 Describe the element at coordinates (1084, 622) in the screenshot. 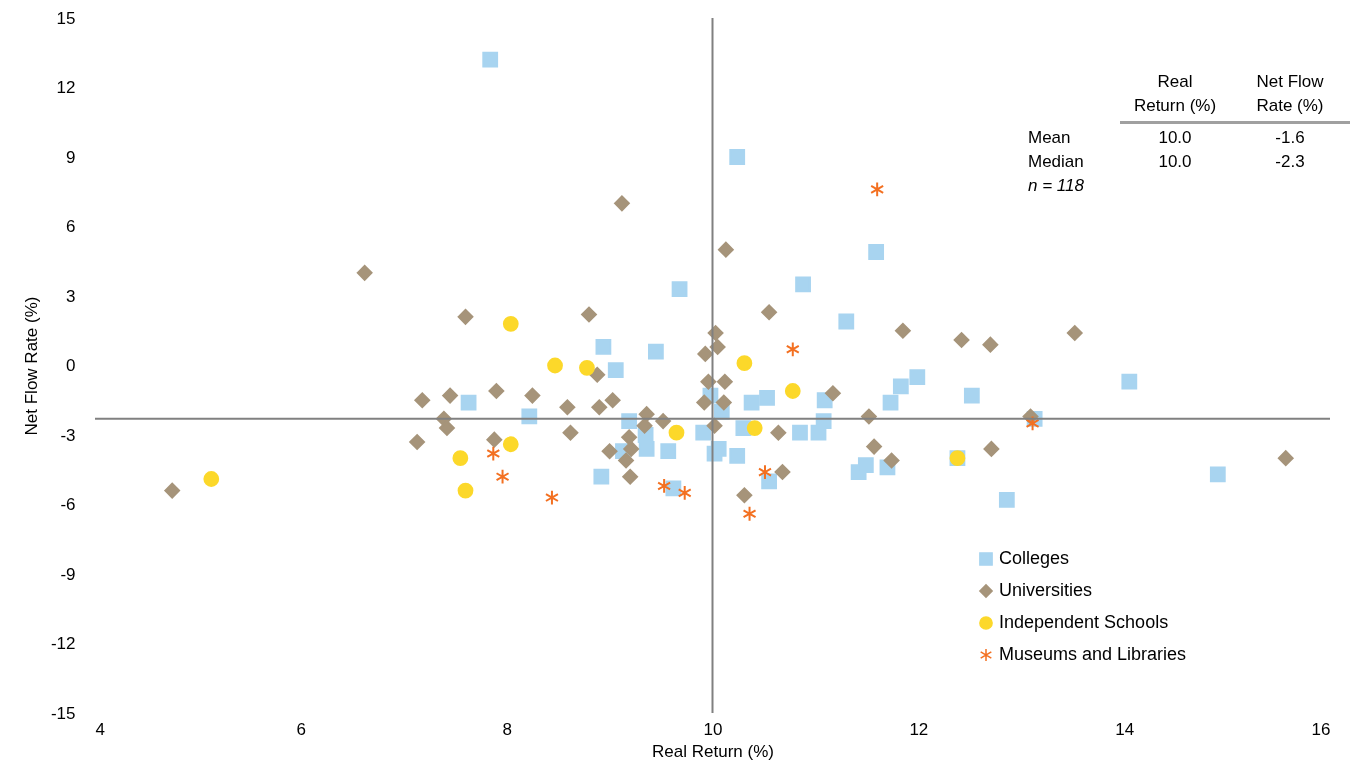

I see `legend-label: Independent Schools` at that location.